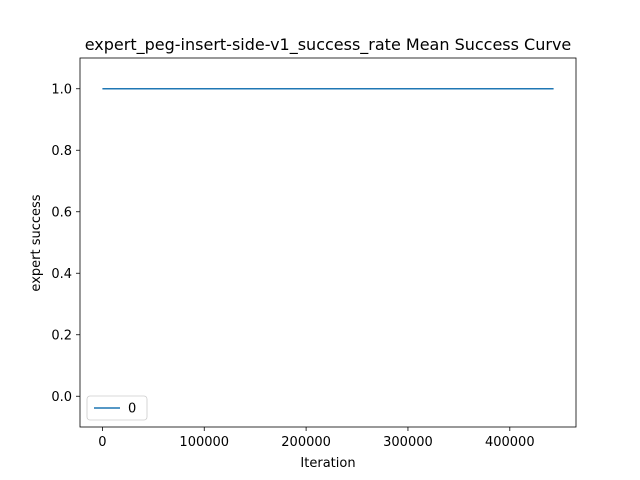 This screenshot has height=480, width=640. What do you see at coordinates (61, 274) in the screenshot?
I see `y-tick-label: 0.4` at bounding box center [61, 274].